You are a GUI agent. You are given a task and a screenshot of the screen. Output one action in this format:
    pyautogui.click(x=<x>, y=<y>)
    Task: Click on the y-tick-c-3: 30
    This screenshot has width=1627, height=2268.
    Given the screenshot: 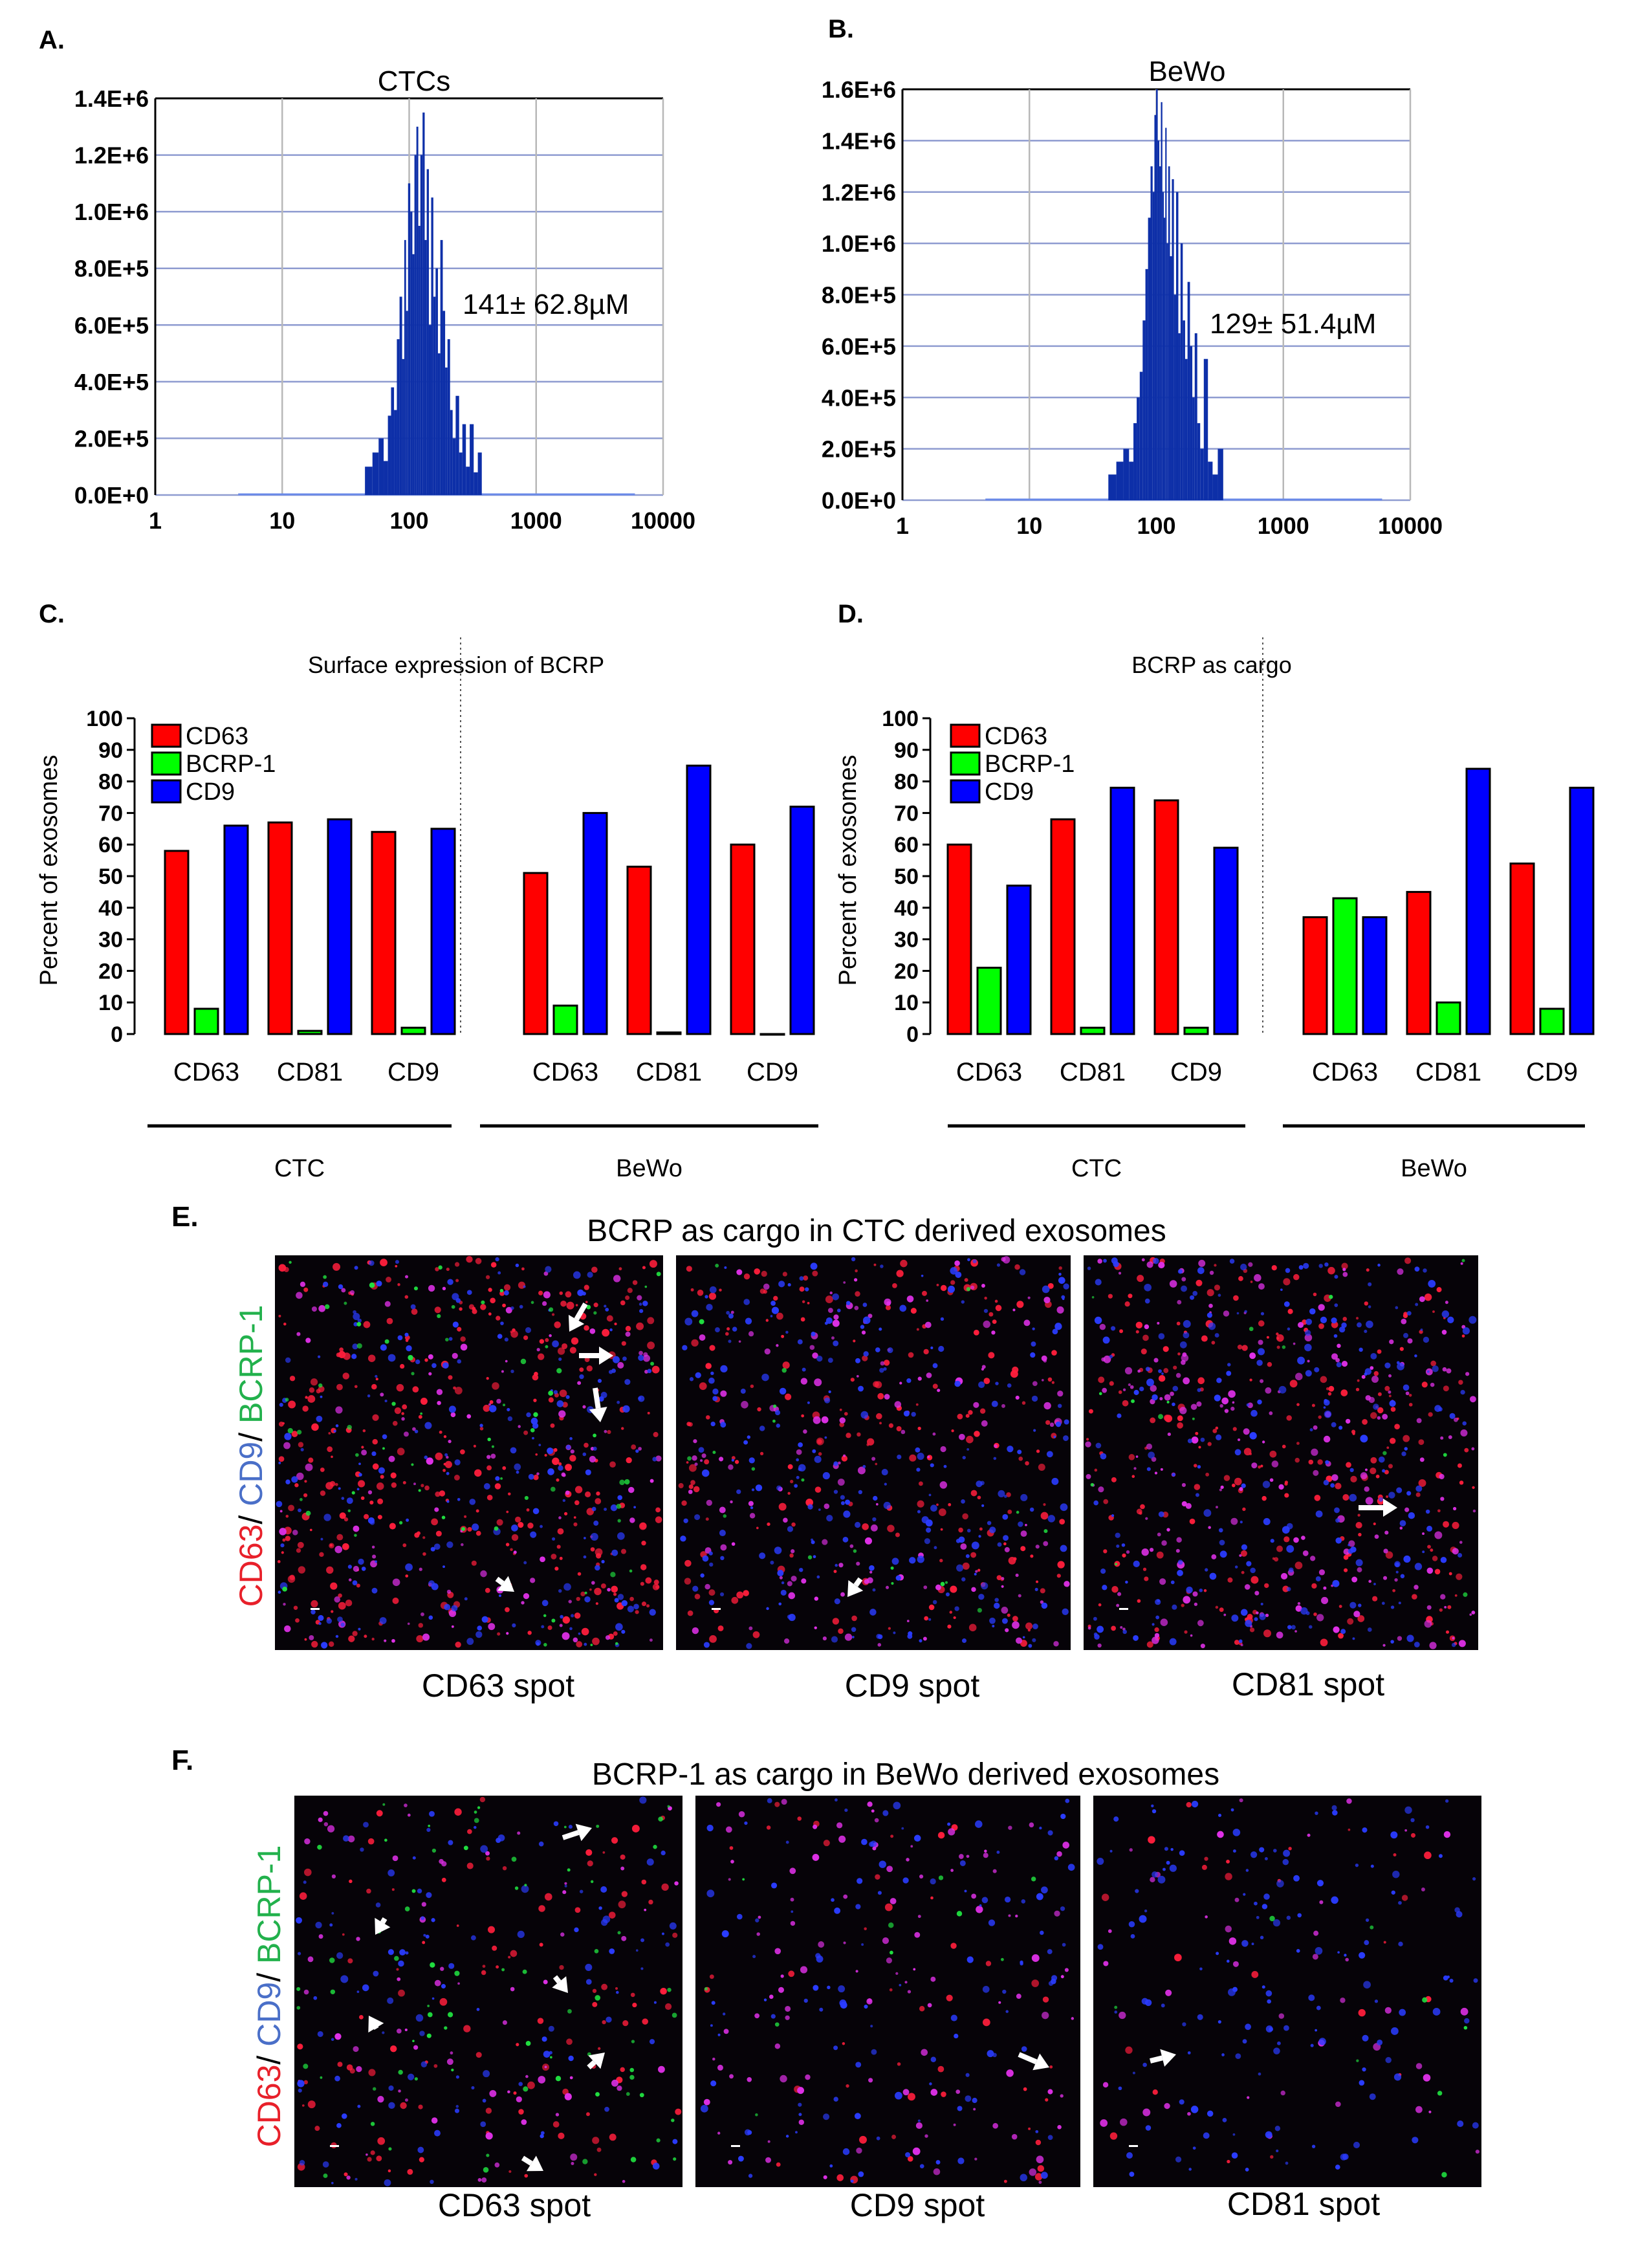 What is the action you would take?
    pyautogui.click(x=110, y=940)
    